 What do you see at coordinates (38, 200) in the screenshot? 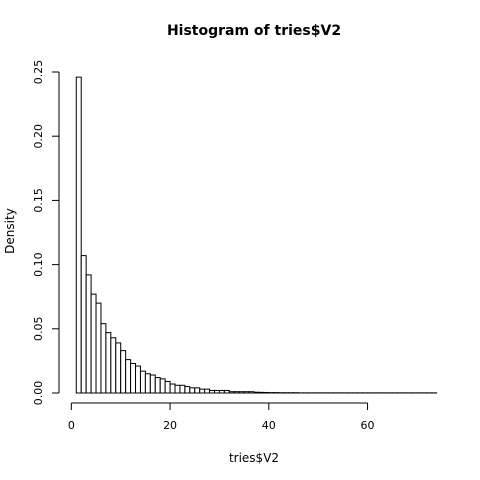
I see `y-tick-label: 0.15` at bounding box center [38, 200].